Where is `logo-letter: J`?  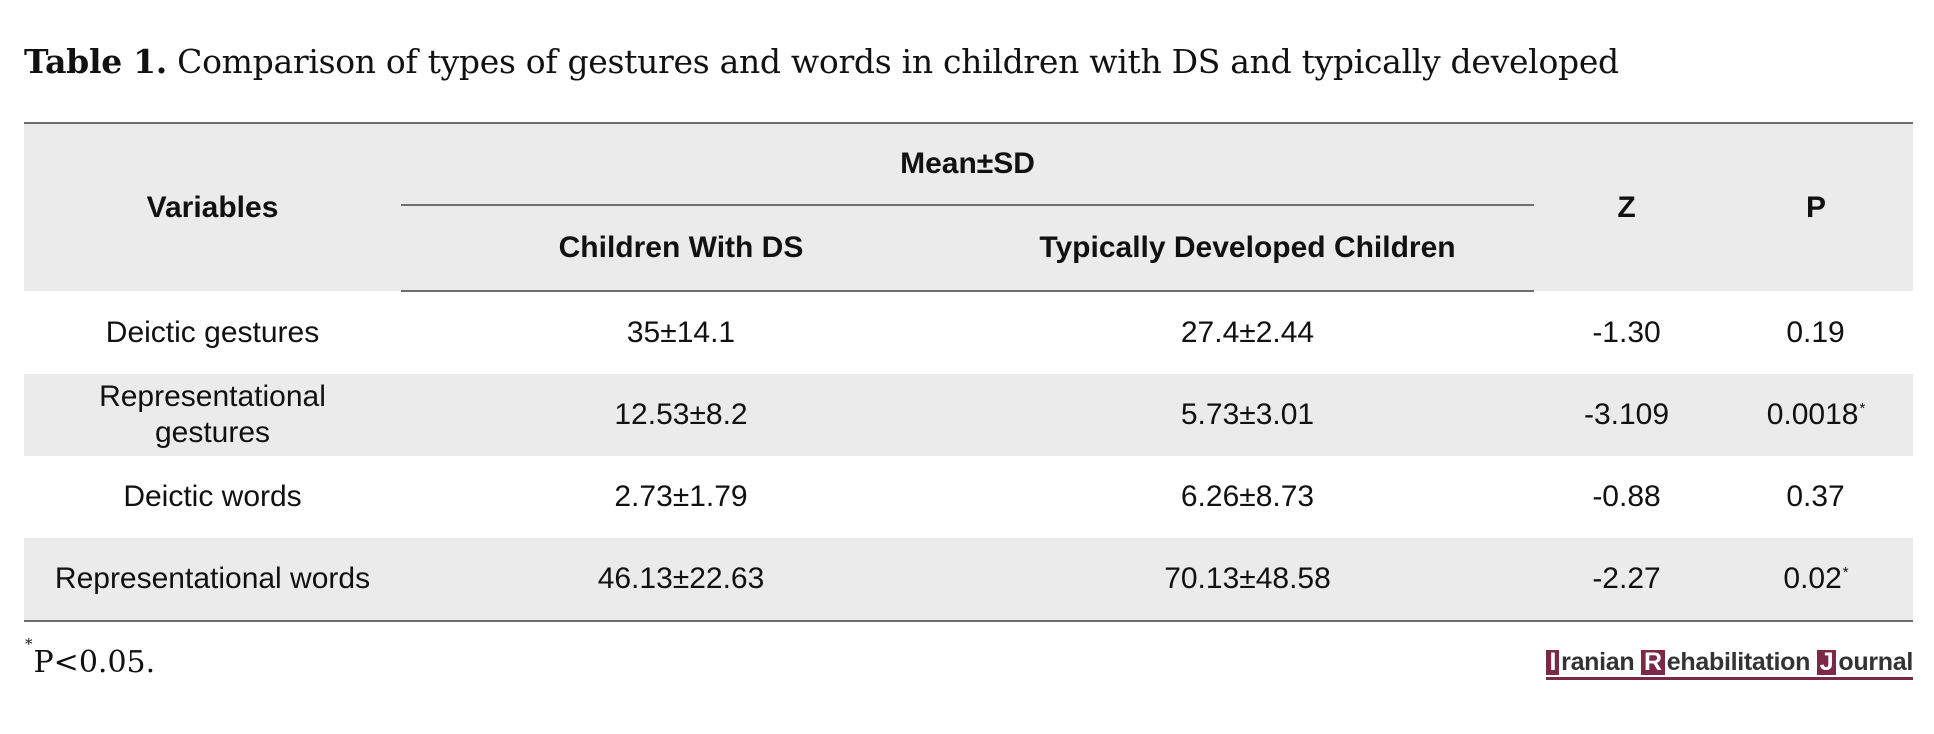 logo-letter: J is located at coordinates (1826, 662).